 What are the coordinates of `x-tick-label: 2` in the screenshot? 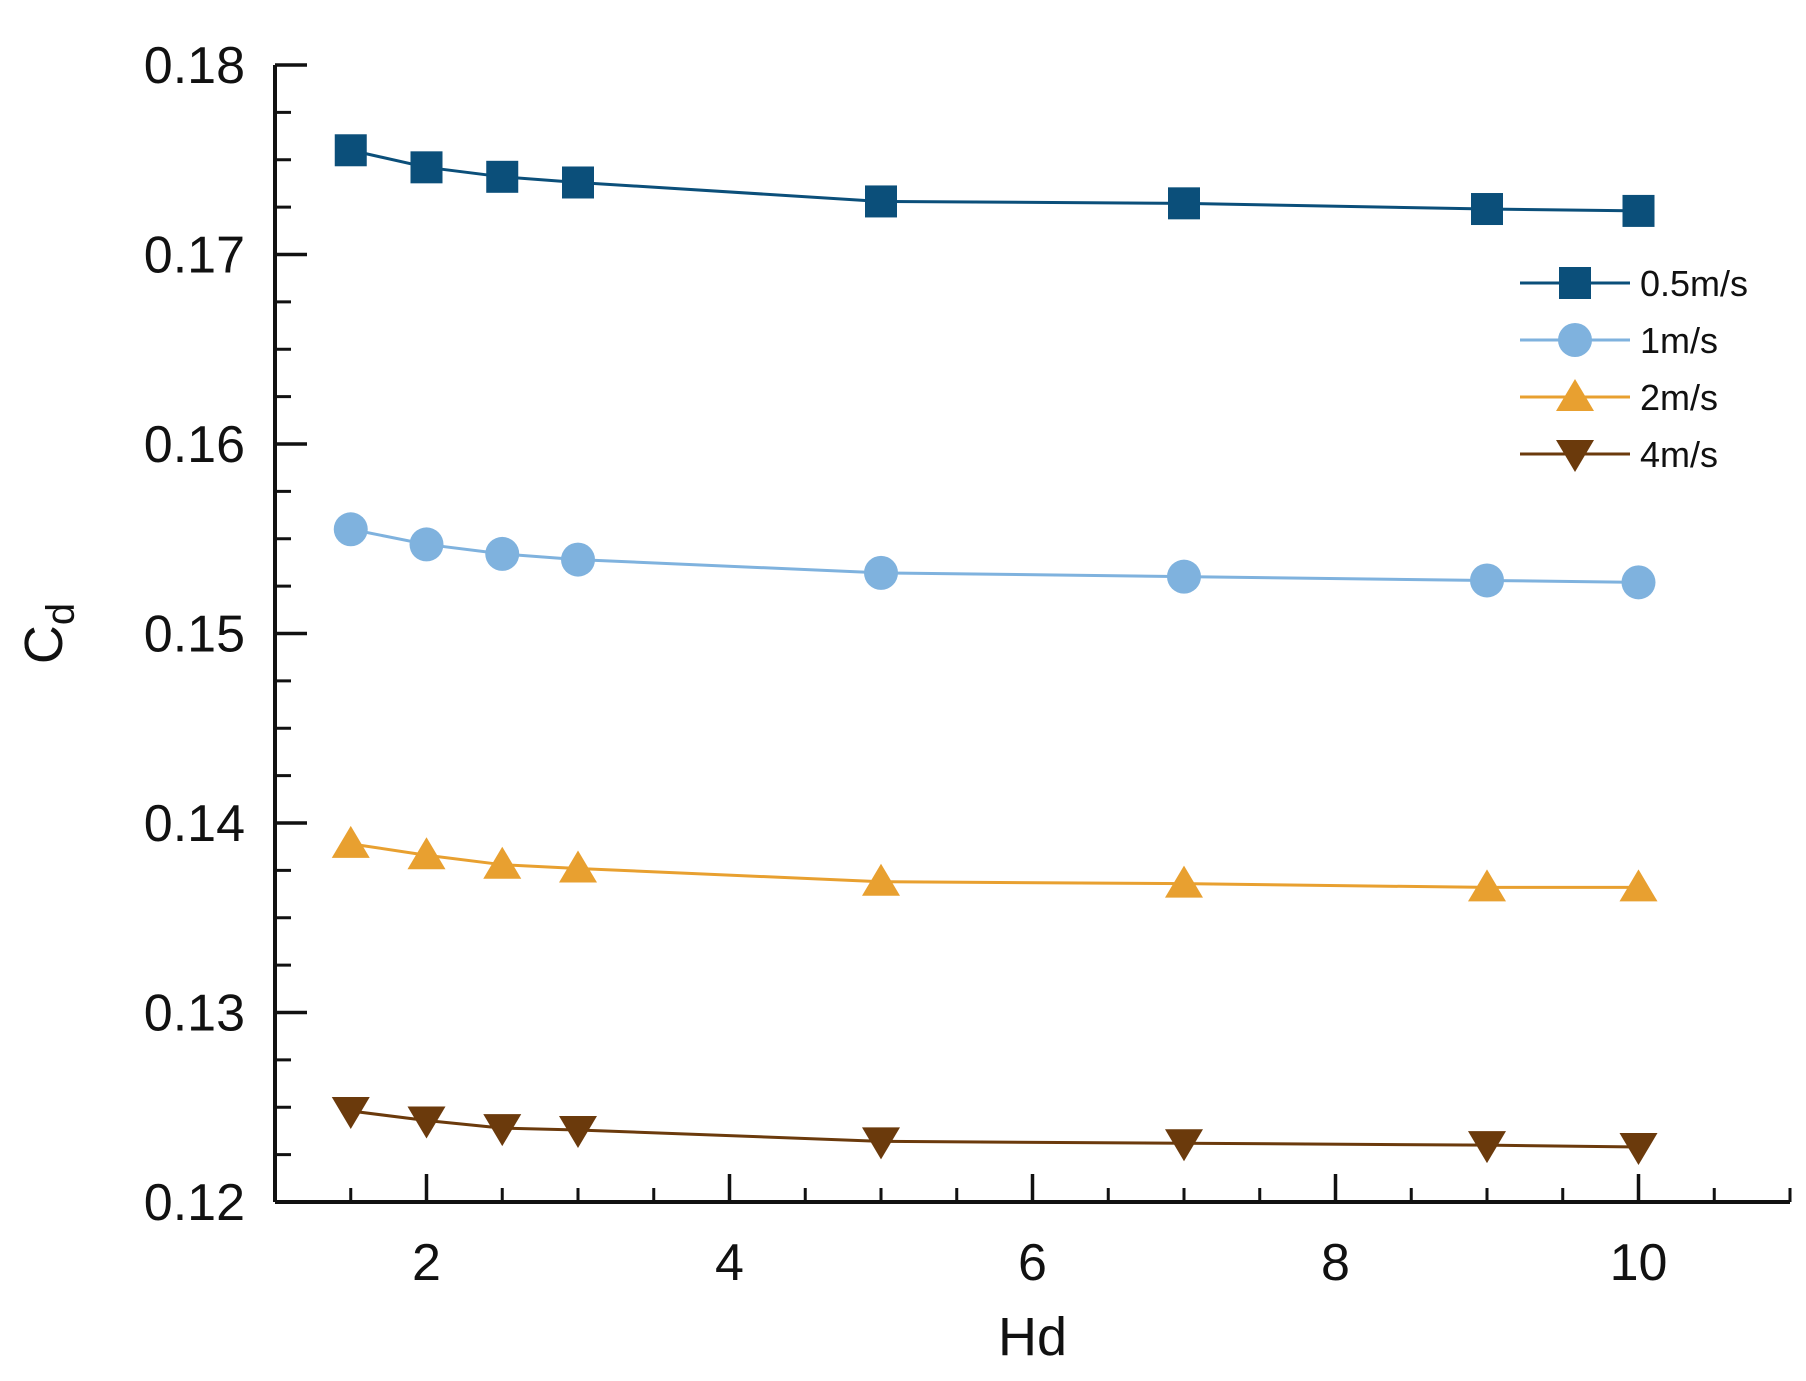 It's located at (426, 1263).